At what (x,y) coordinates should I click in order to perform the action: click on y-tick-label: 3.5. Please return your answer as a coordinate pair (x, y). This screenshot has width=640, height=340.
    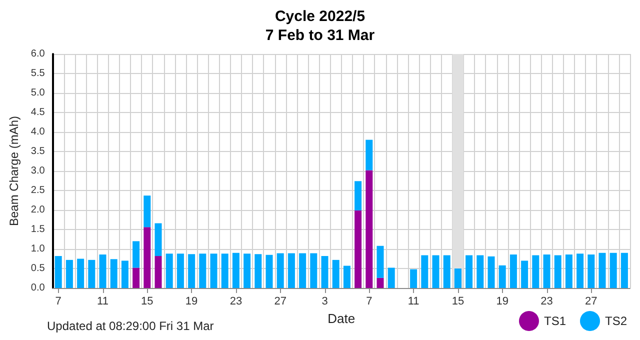
    Looking at the image, I should click on (38, 151).